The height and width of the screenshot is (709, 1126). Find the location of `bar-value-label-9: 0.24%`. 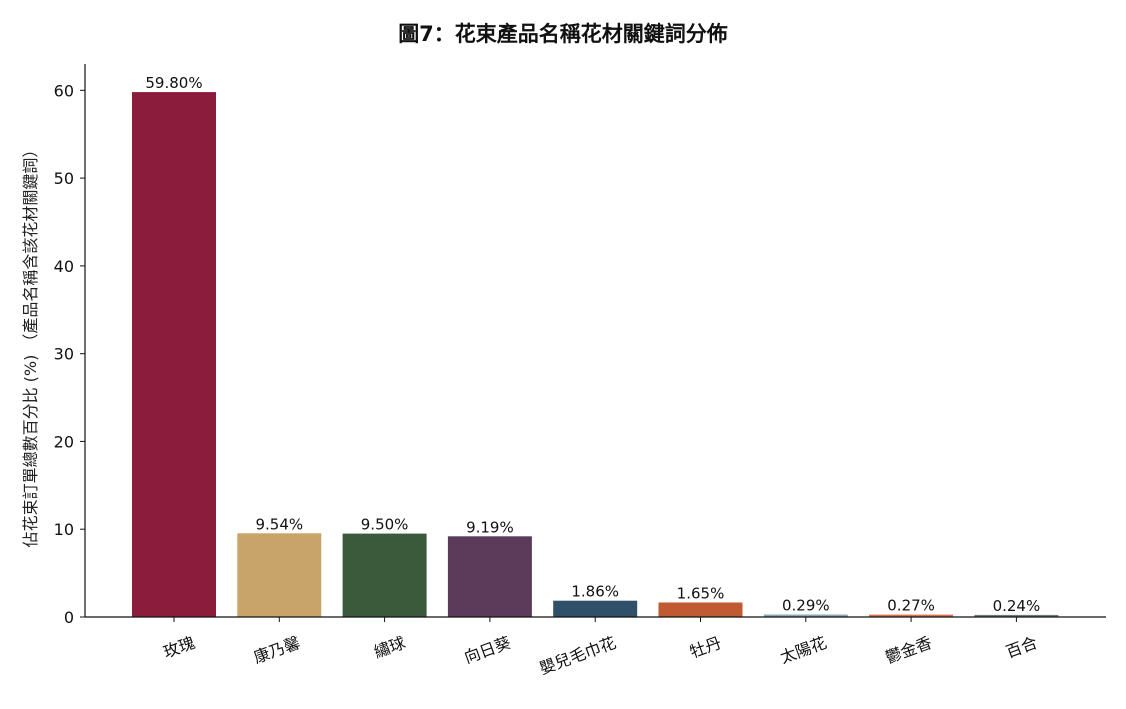

bar-value-label-9: 0.24% is located at coordinates (1017, 606).